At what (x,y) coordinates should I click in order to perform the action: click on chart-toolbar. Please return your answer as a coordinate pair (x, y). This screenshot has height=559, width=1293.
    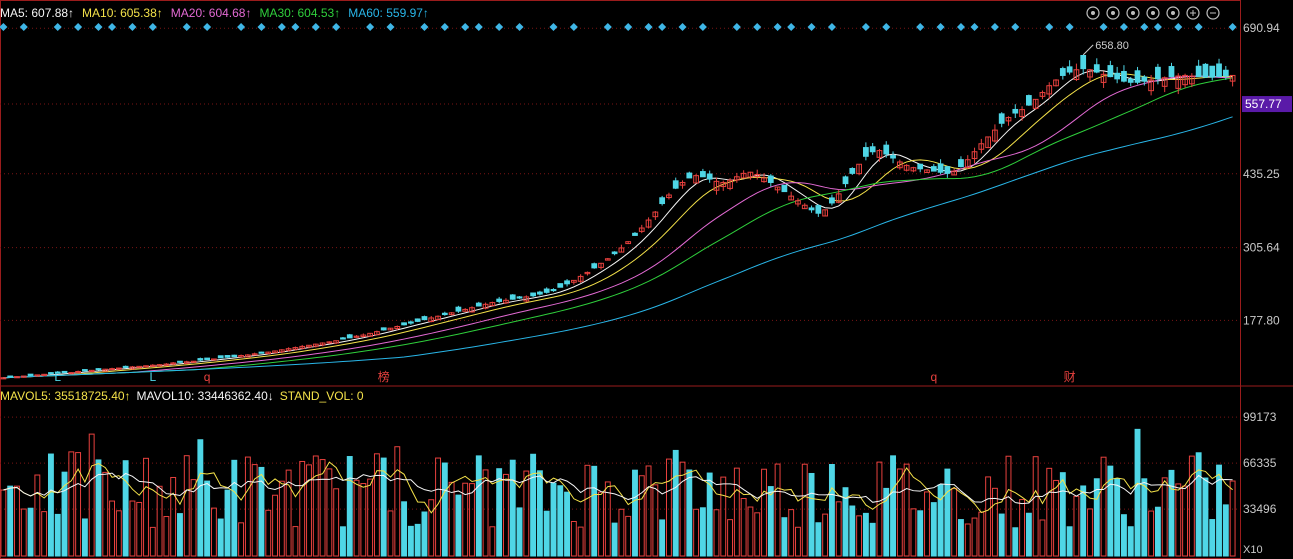
    Looking at the image, I should click on (1153, 13).